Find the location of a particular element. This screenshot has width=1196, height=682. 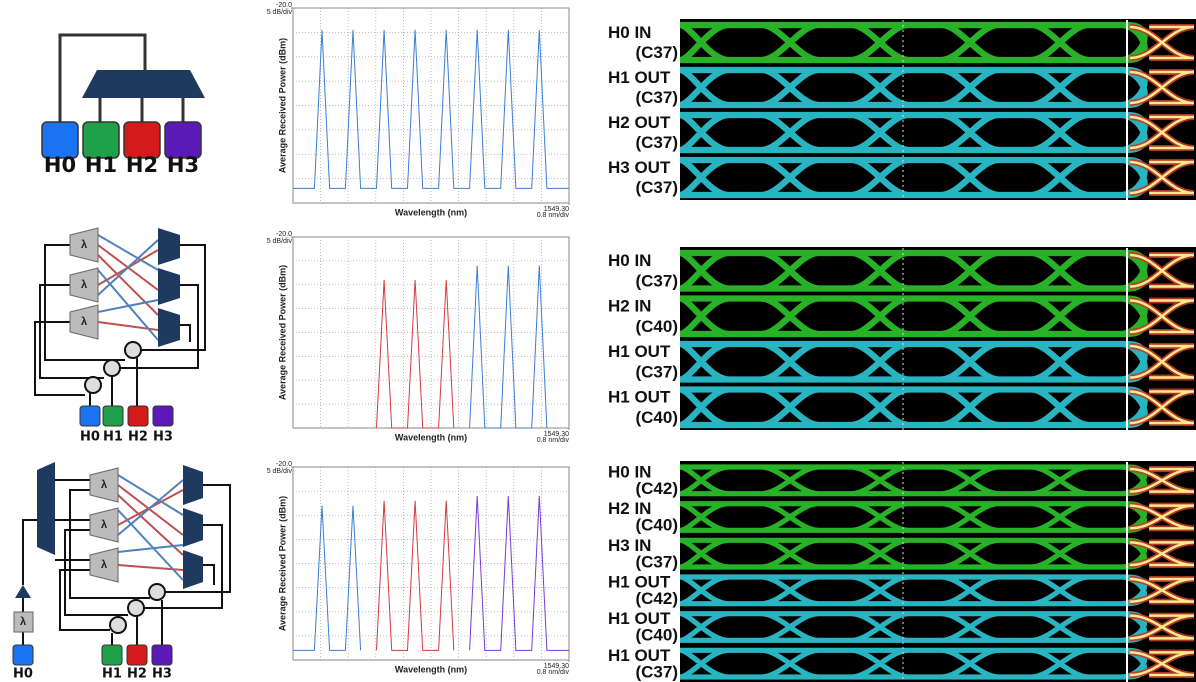

eye-channel: (C42) is located at coordinates (656, 488).